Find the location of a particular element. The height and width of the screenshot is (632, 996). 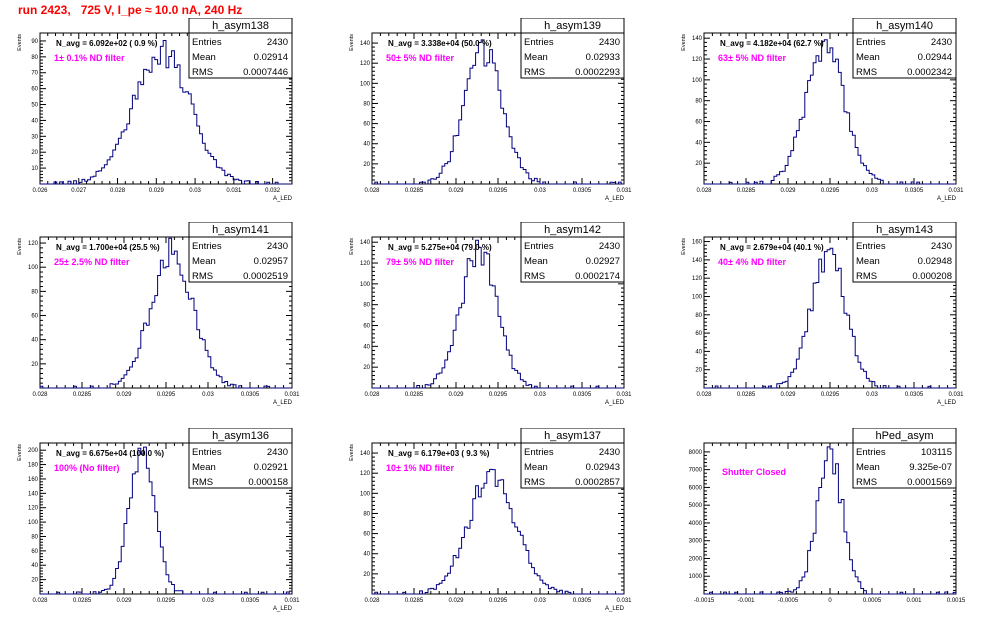

y-tick-label: 100 is located at coordinates (365, 84).